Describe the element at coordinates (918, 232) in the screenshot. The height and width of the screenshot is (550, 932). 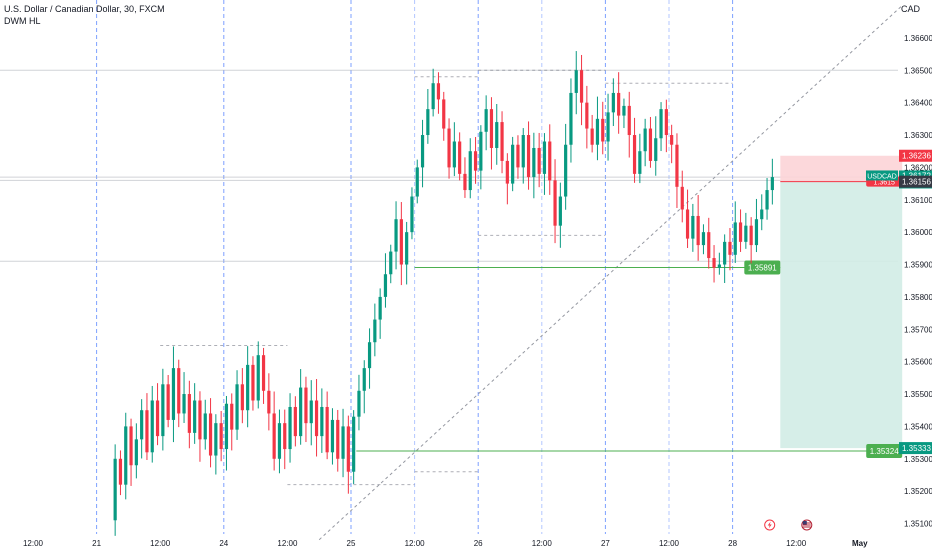
I see `y-tick-label: 1.36000` at that location.